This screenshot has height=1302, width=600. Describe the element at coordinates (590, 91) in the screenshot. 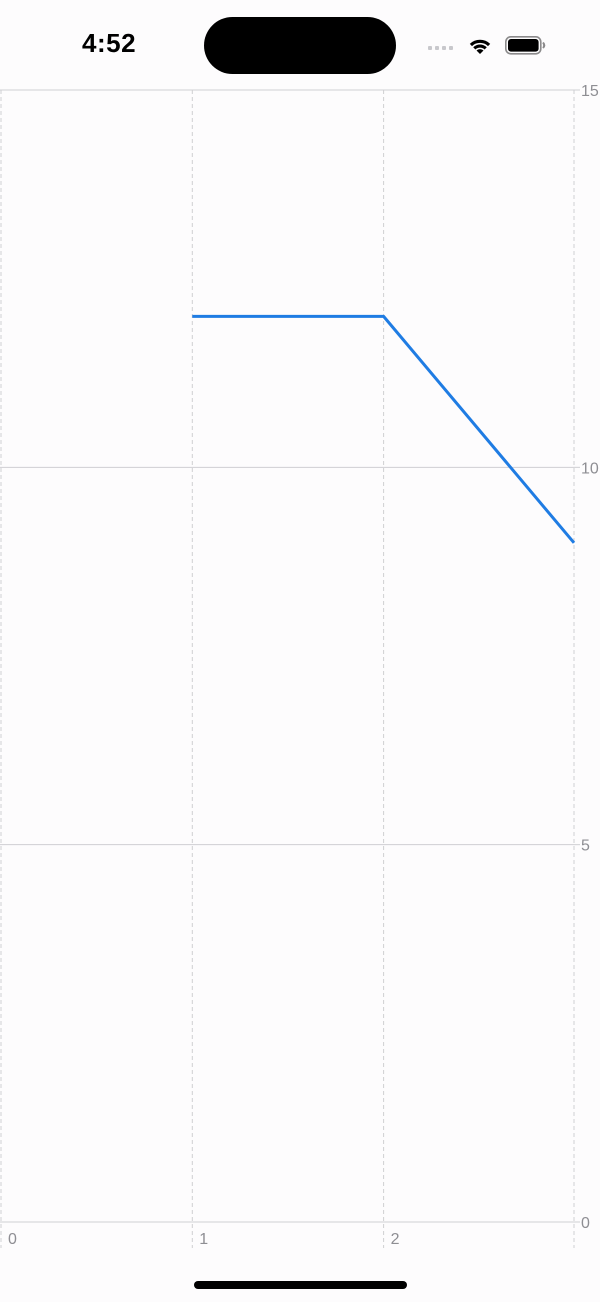

I see `y-tick-label: 15` at that location.